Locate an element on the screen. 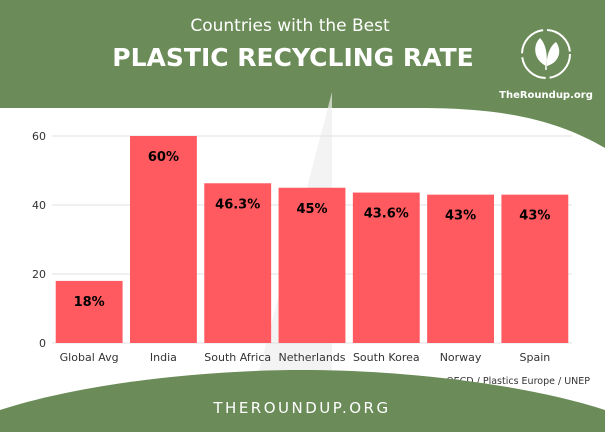 This screenshot has height=432, width=605. y-axis: 0 20 40 60 is located at coordinates (39, 240).